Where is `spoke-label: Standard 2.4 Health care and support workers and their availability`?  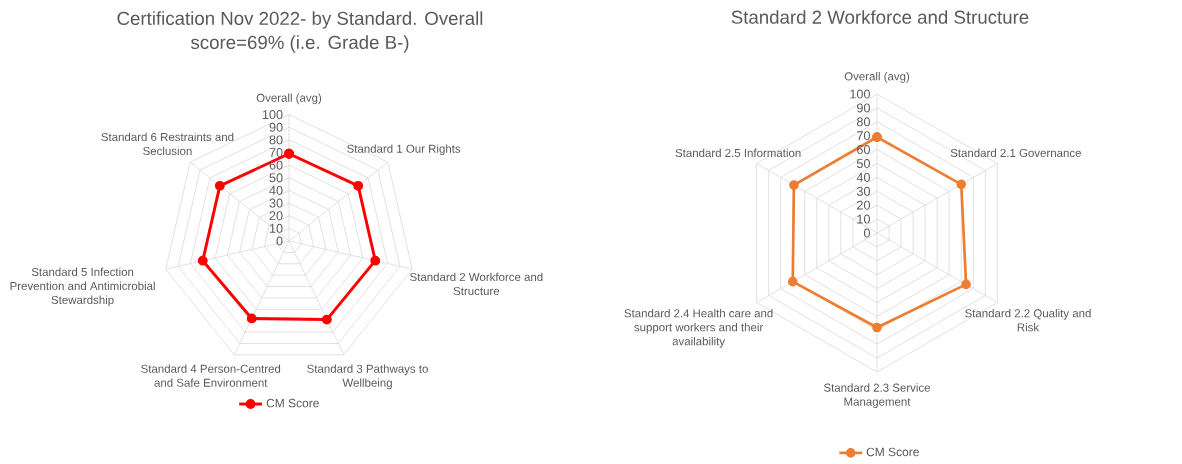 spoke-label: Standard 2.4 Health care and support workers and their availability is located at coordinates (698, 328).